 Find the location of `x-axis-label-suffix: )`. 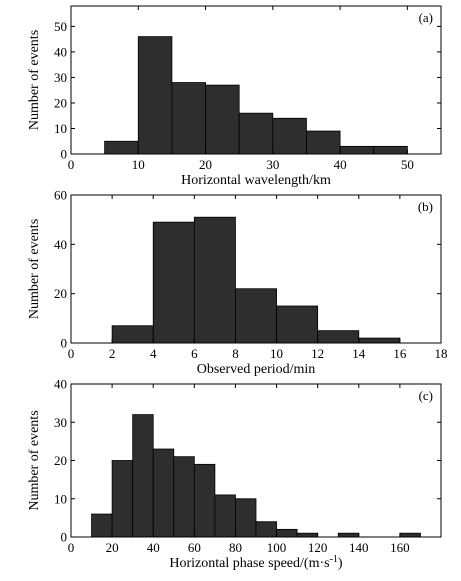

x-axis-label-suffix: ) is located at coordinates (340, 563).